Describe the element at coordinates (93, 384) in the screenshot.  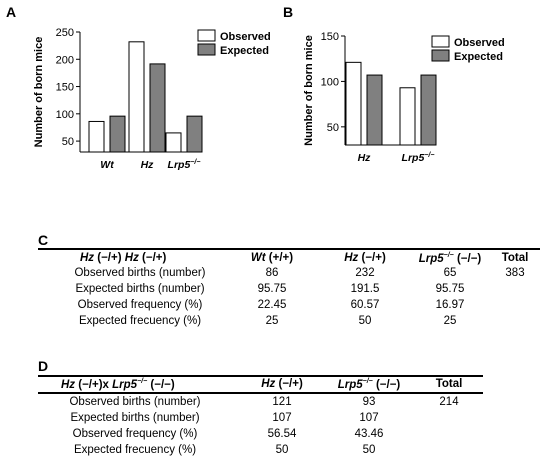
I see `cross-a-genotype: (−/+)x` at that location.